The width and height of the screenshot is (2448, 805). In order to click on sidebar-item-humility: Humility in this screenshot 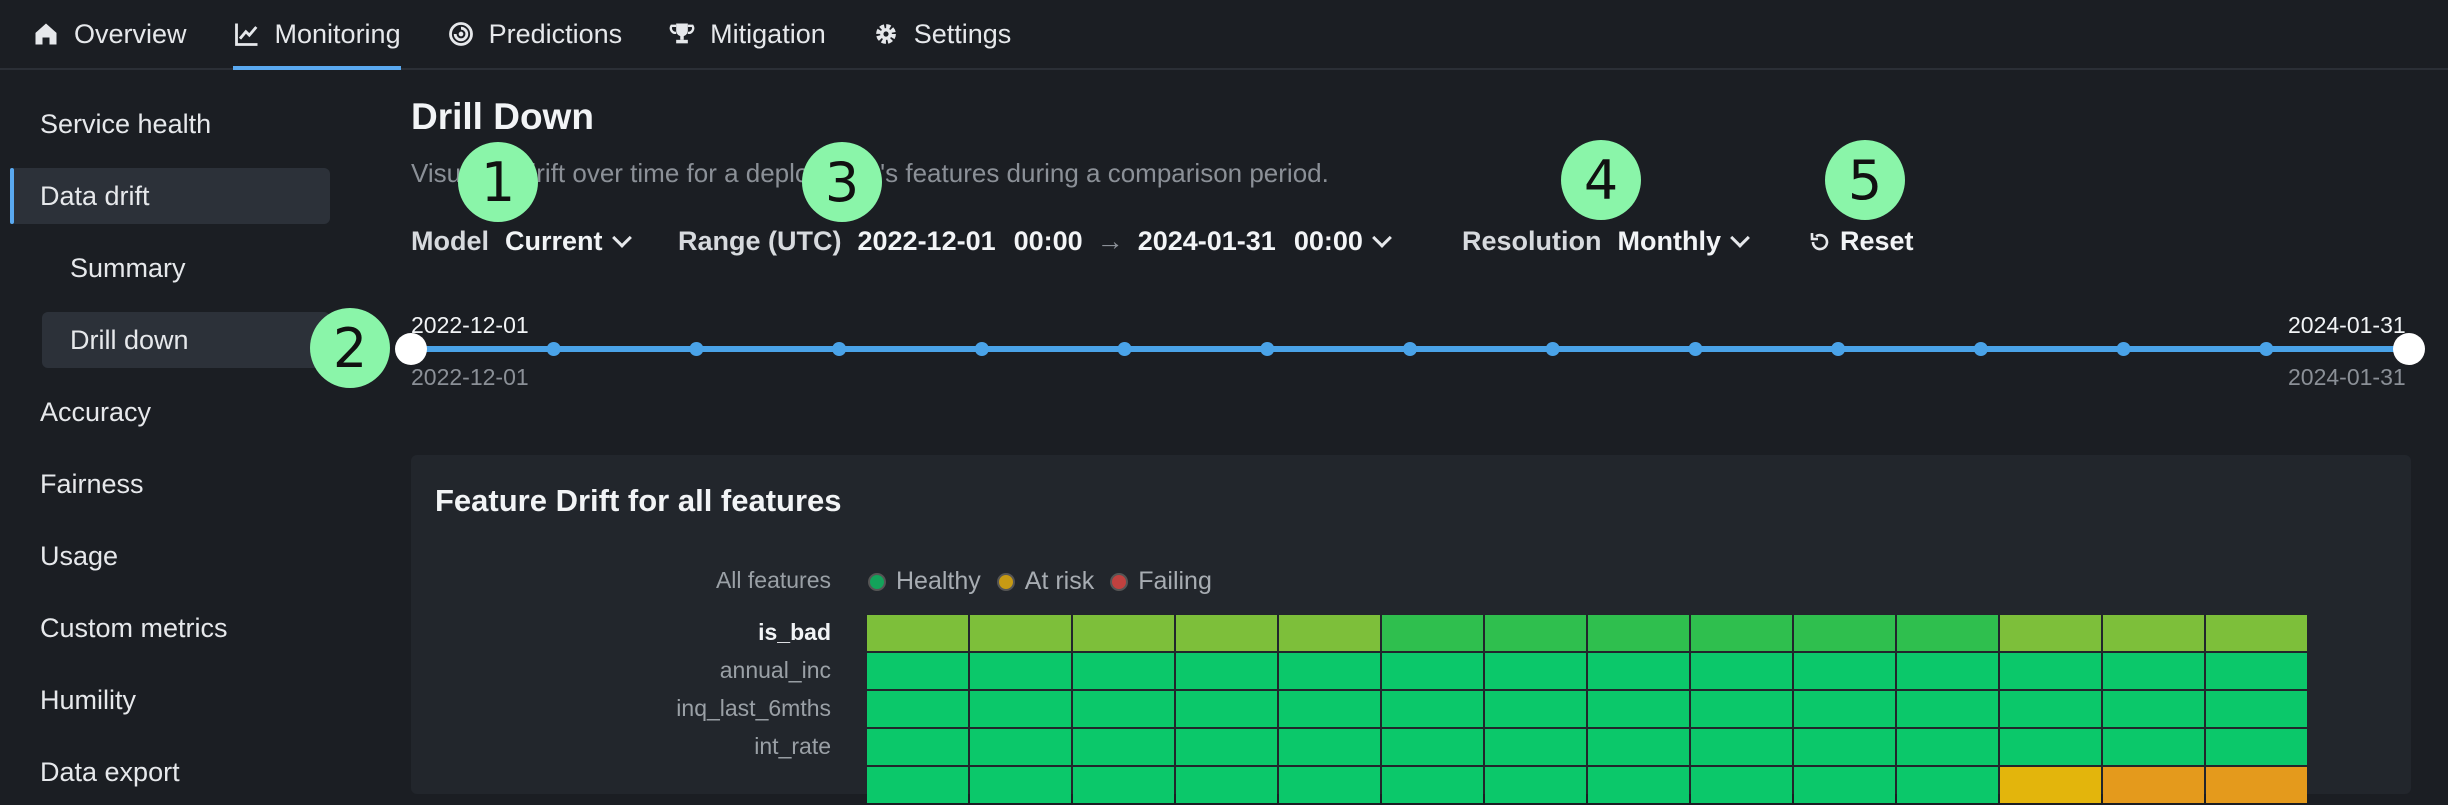, I will do `click(170, 700)`.